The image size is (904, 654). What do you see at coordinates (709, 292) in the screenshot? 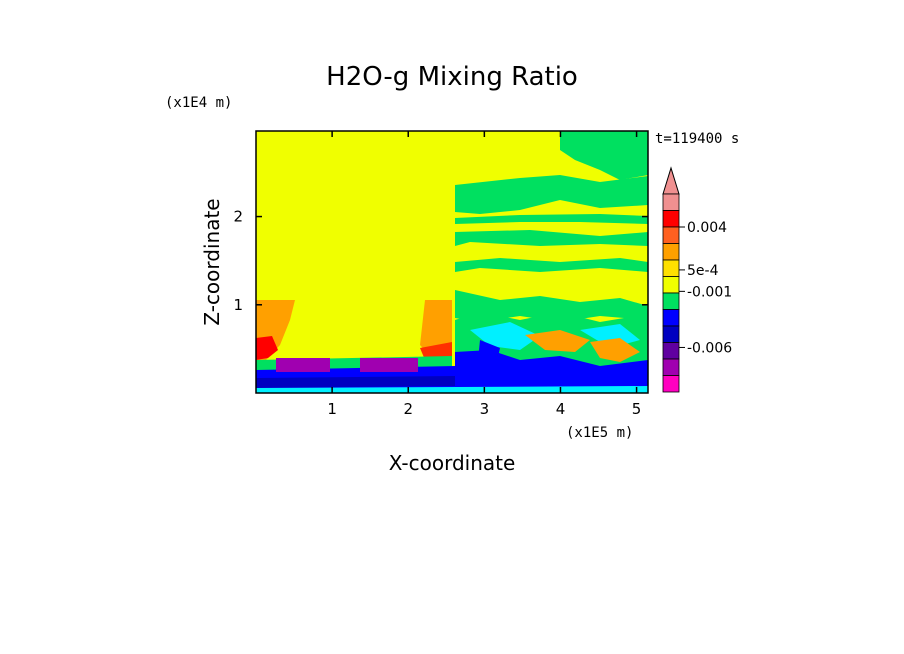
I see `colorbar-label-2: -0.001` at bounding box center [709, 292].